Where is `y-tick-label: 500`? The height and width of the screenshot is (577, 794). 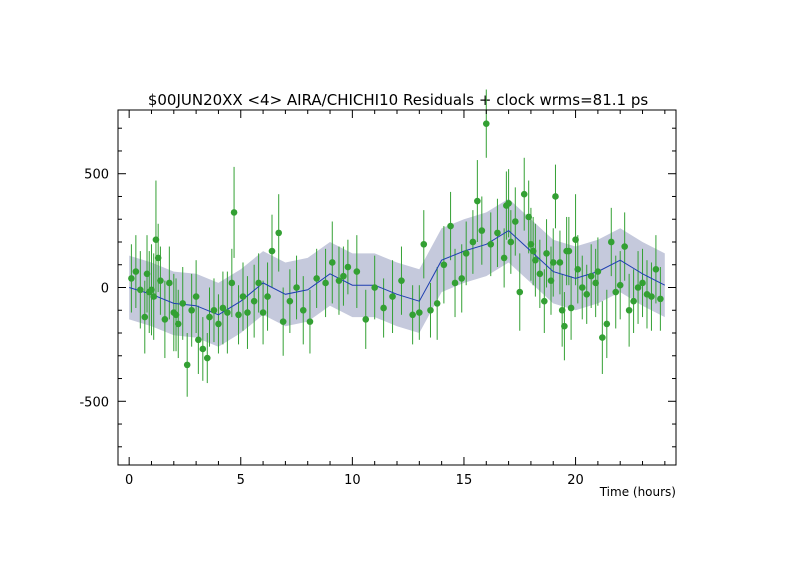 y-tick-label: 500 is located at coordinates (96, 175).